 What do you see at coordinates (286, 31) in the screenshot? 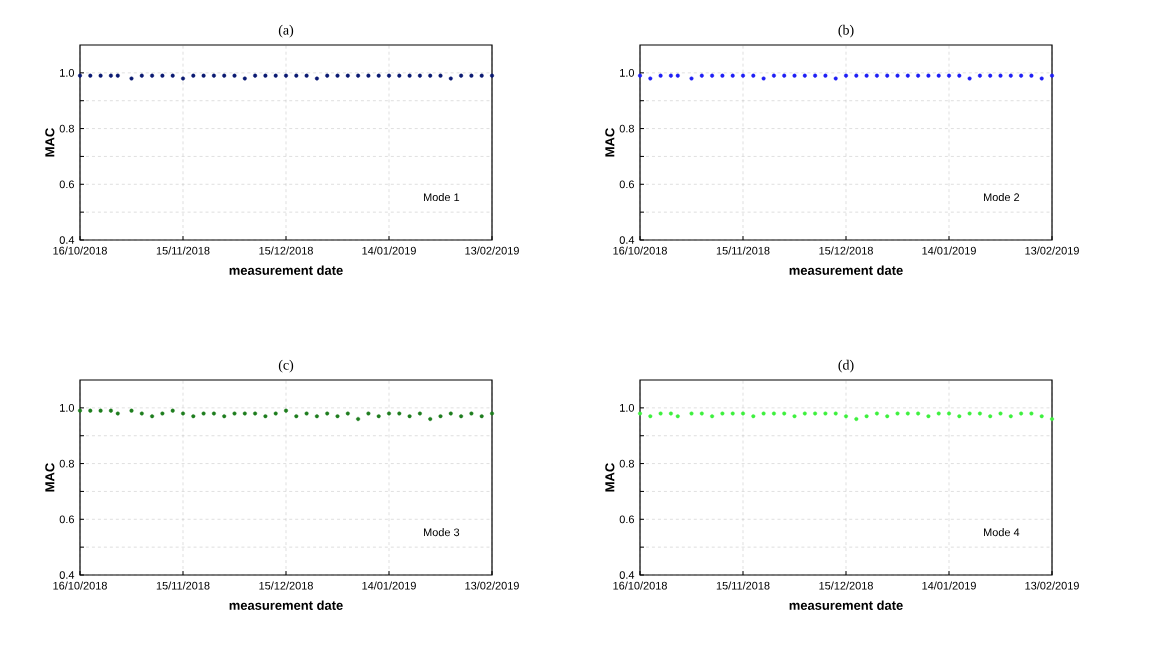
I see `chart-title: (a)` at bounding box center [286, 31].